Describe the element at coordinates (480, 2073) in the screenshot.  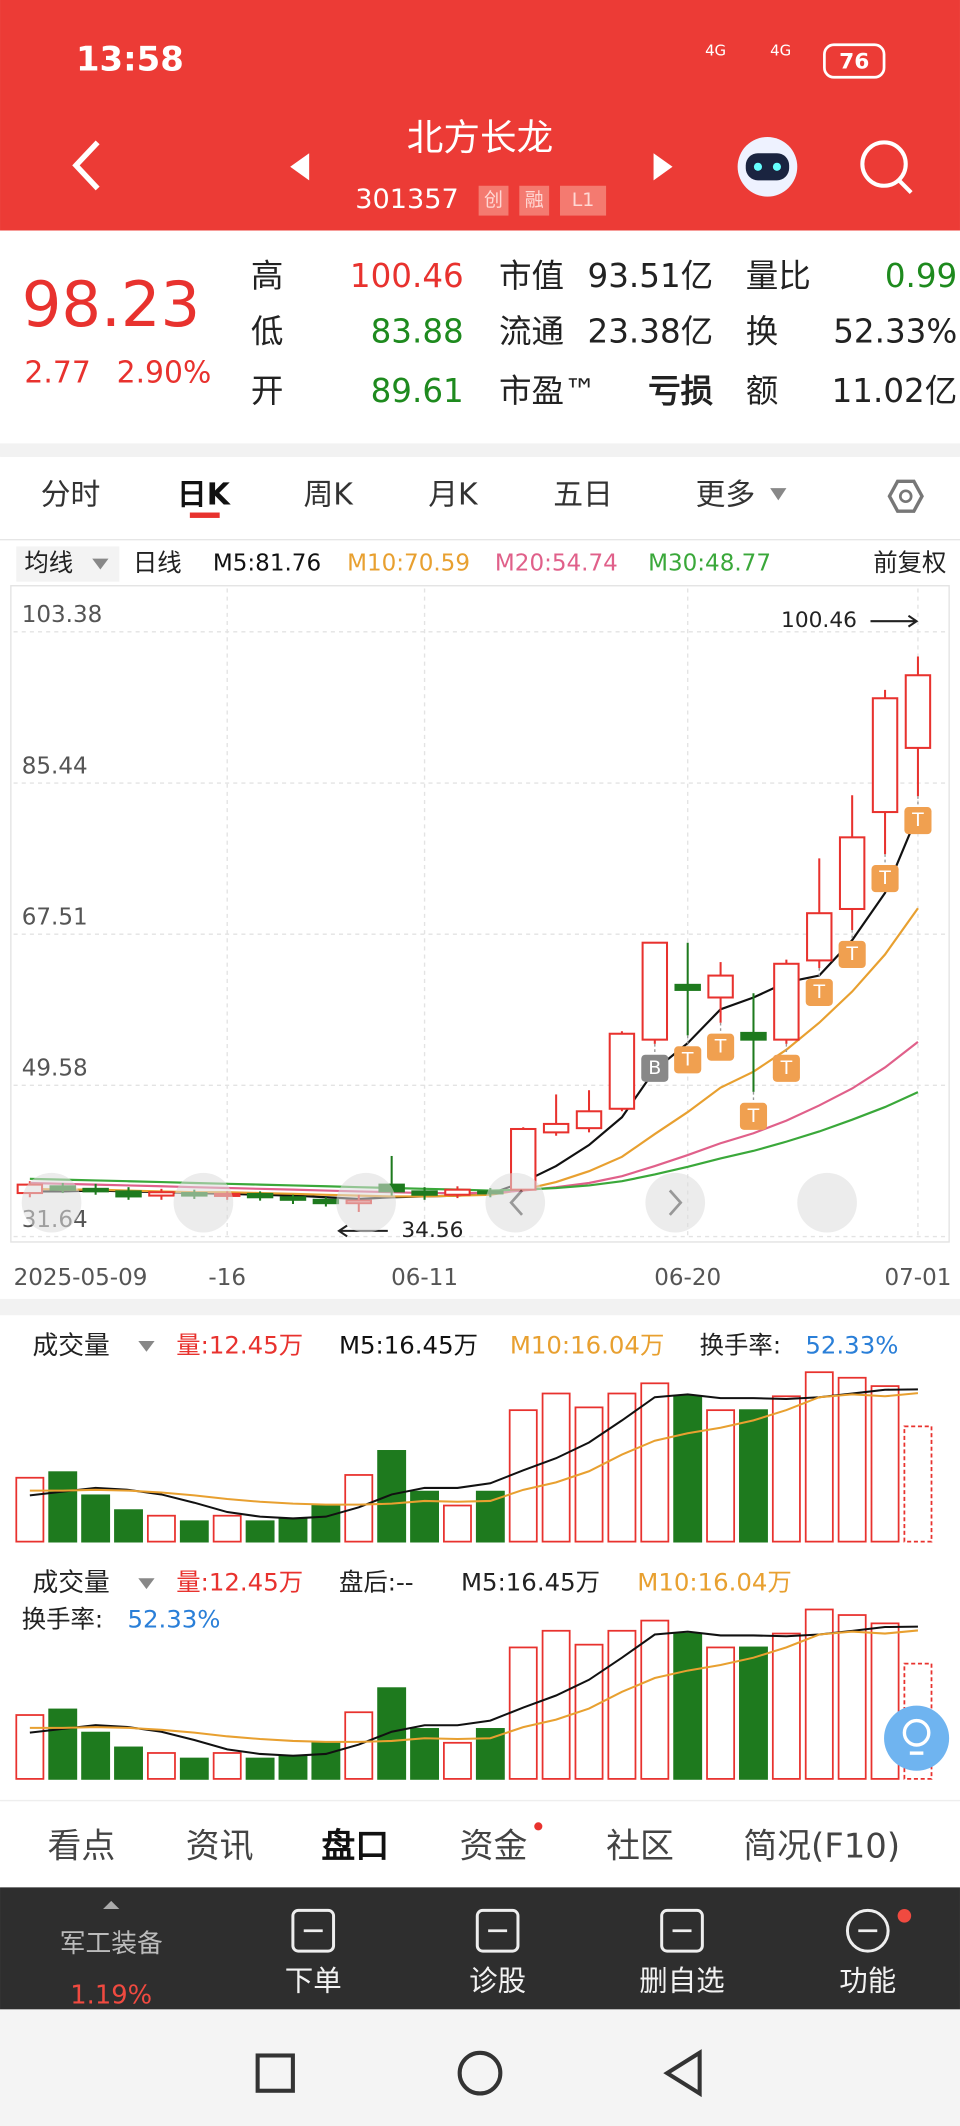
I see `nav-home` at that location.